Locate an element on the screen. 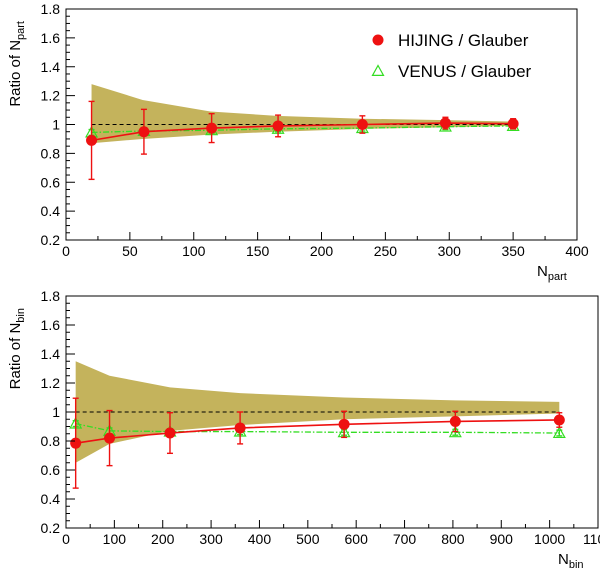 This screenshot has width=600, height=571. x-tick-label: 600 is located at coordinates (357, 539).